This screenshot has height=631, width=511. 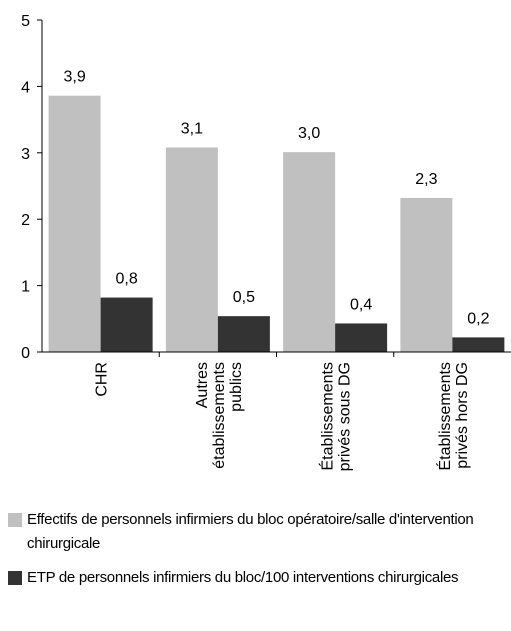 I want to click on data-label: 0,8, so click(x=127, y=279).